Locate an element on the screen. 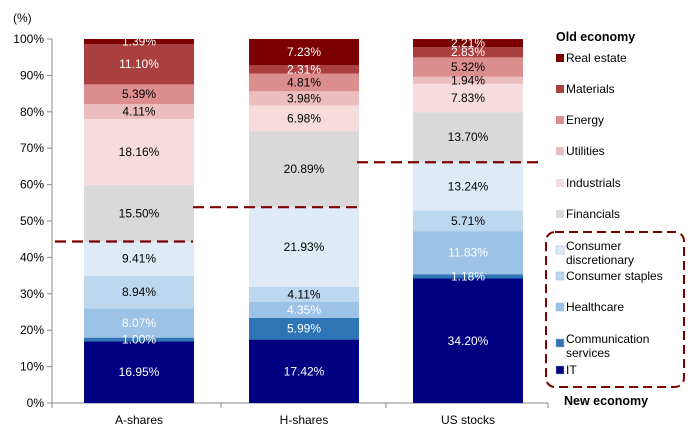  y-tick-label: 0% is located at coordinates (36, 403).